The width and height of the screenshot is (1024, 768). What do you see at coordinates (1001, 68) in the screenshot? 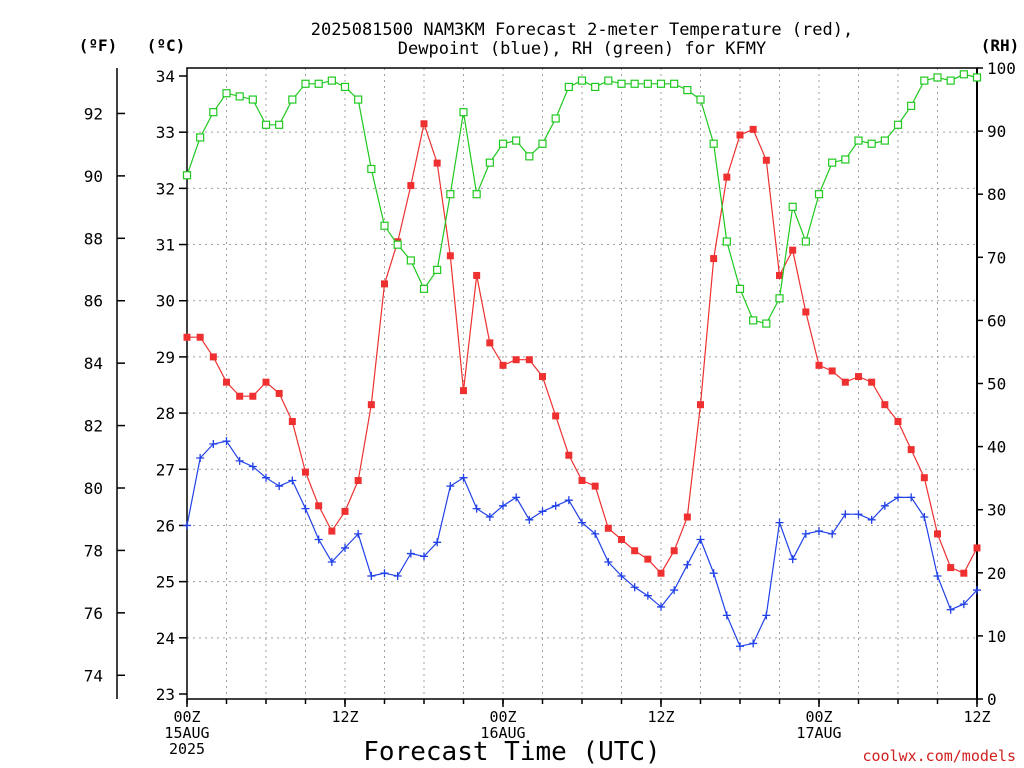
I see `rh-tick-label: 100` at bounding box center [1001, 68].